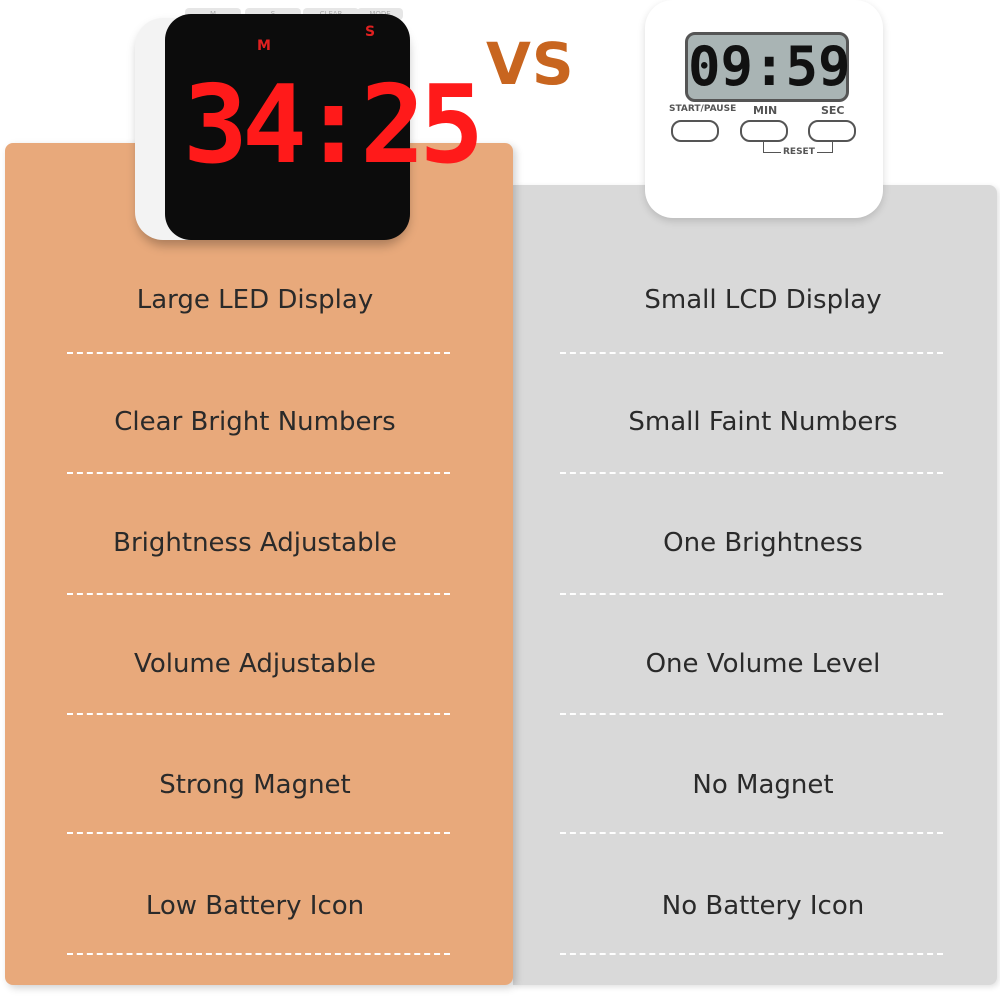  I want to click on led-screen: M S 34:25, so click(324, 127).